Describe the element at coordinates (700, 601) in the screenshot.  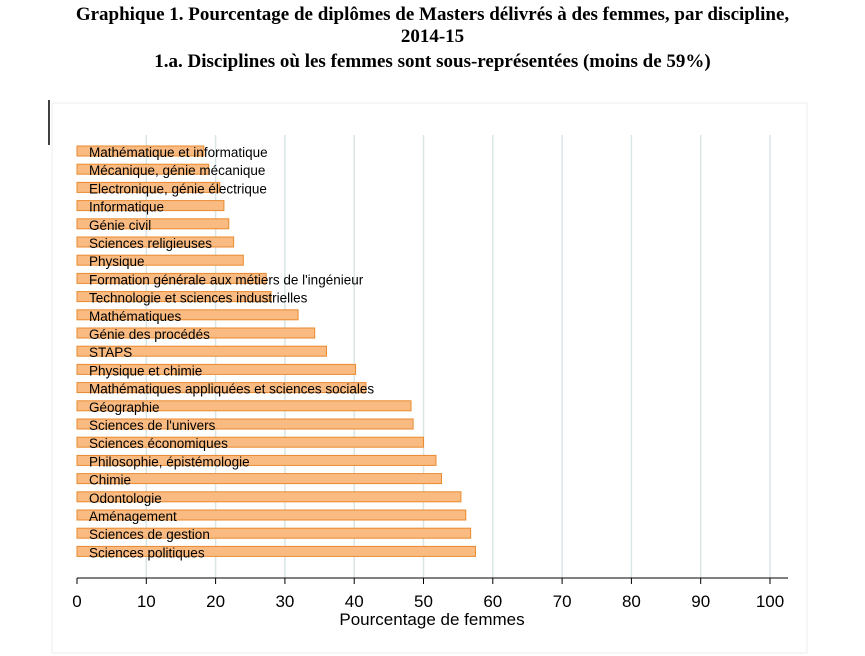
I see `x-tick-label: 90` at that location.